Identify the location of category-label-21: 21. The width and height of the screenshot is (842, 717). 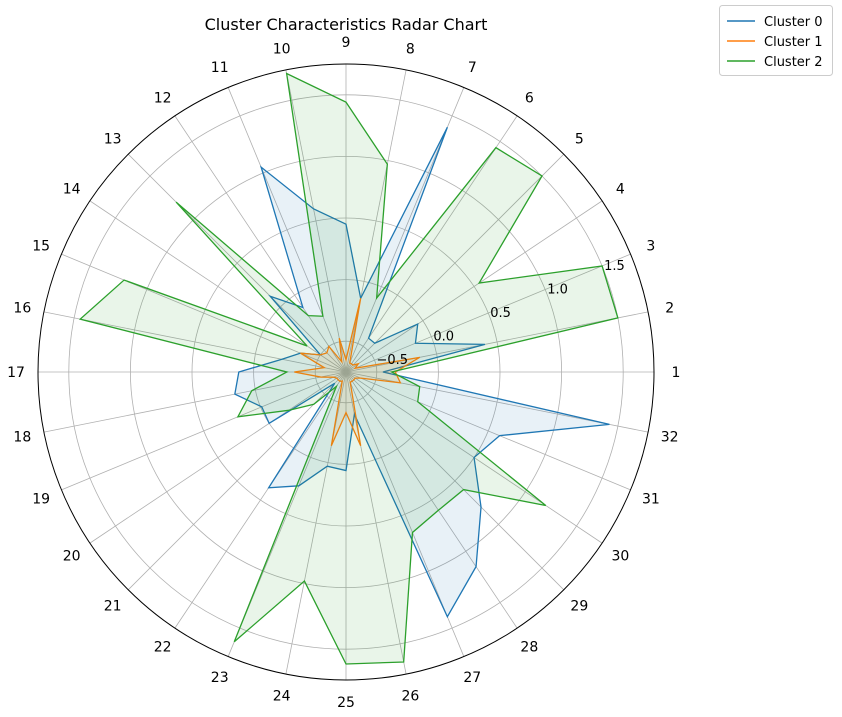
(113, 606).